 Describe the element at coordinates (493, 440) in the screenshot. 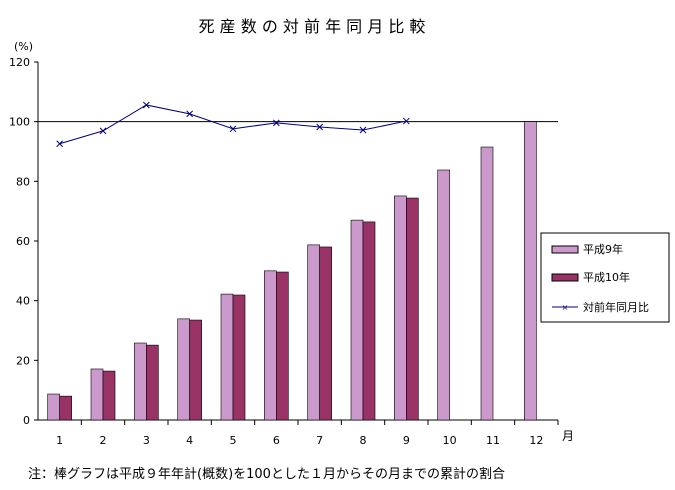

I see `x-tick-label: 11` at that location.